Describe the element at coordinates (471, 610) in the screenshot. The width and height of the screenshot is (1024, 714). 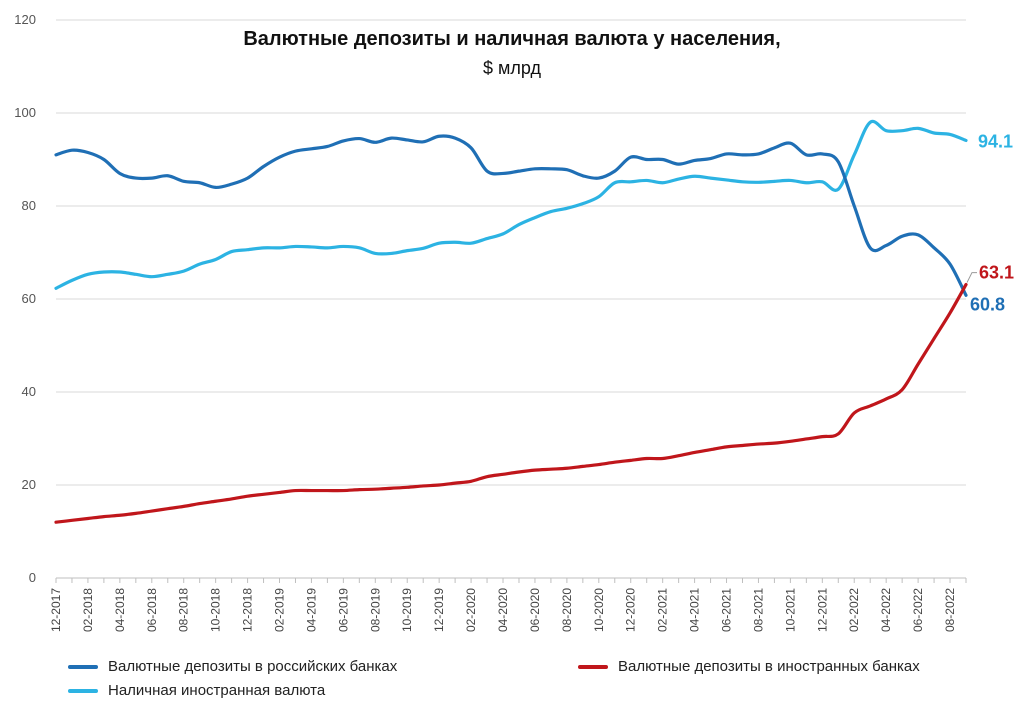
I see `x-tick-label: 02-2020` at that location.